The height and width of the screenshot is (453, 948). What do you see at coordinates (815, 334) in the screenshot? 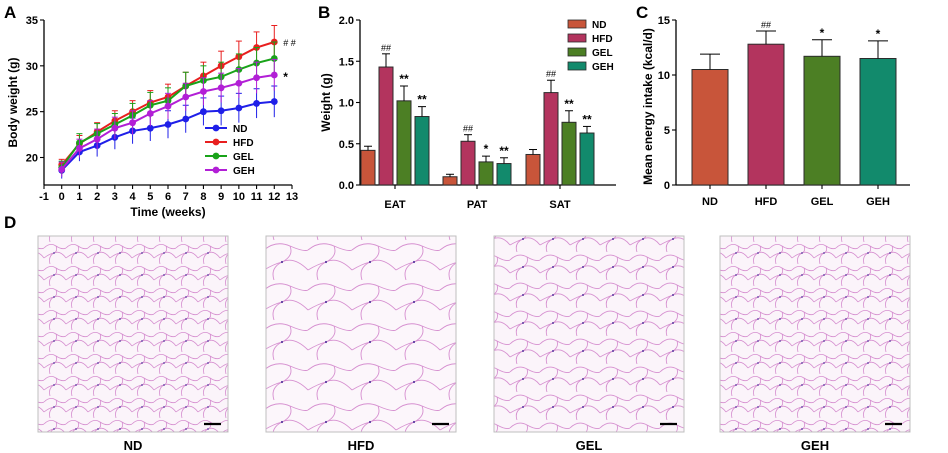
I see `micrograph-geh` at bounding box center [815, 334].